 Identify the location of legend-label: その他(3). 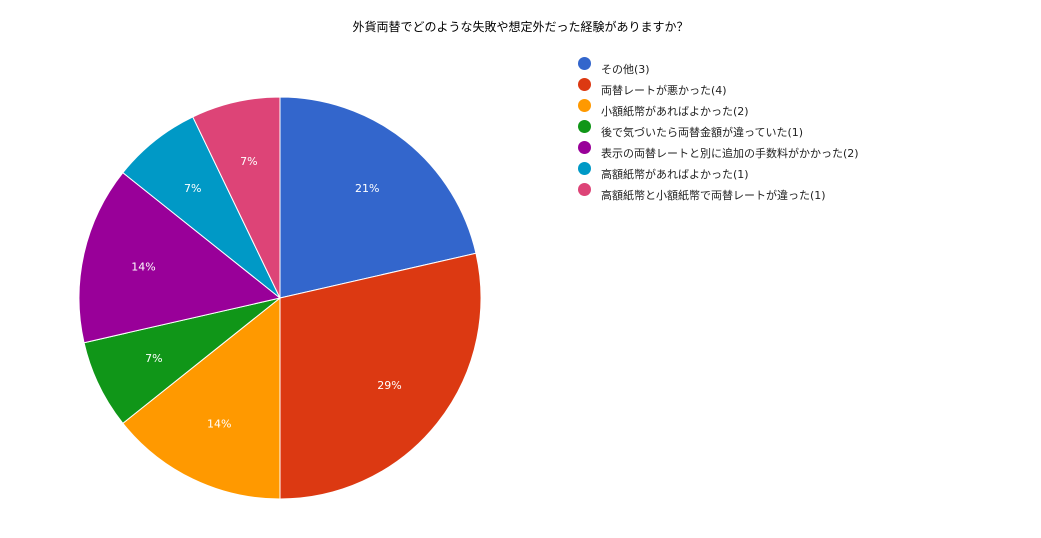
(625, 69).